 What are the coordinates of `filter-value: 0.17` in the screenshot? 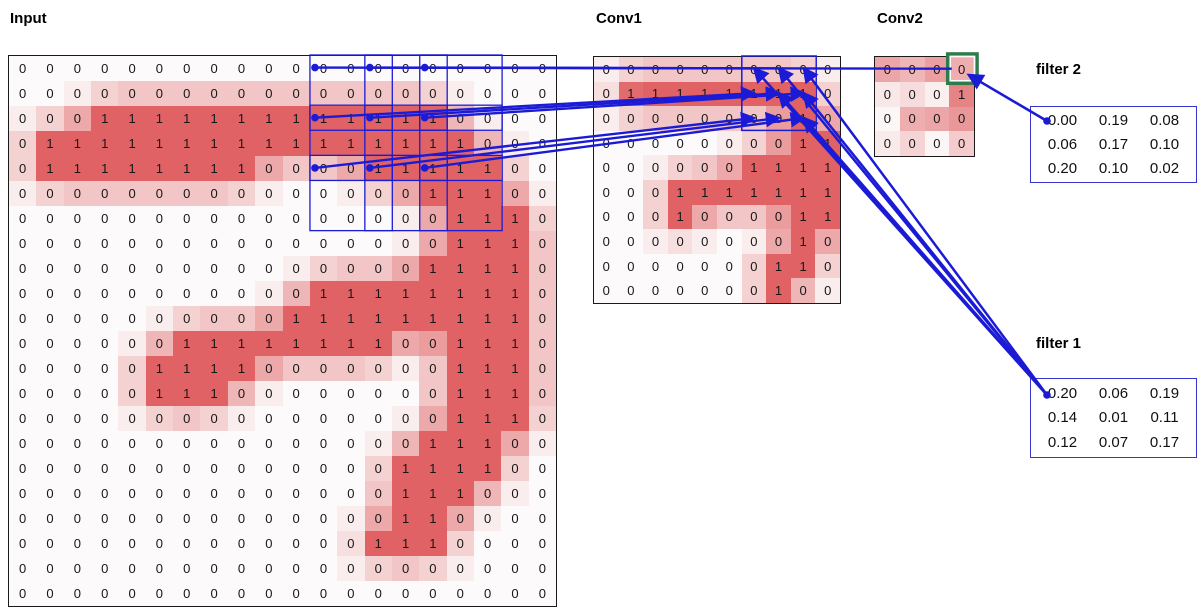 It's located at (1113, 144).